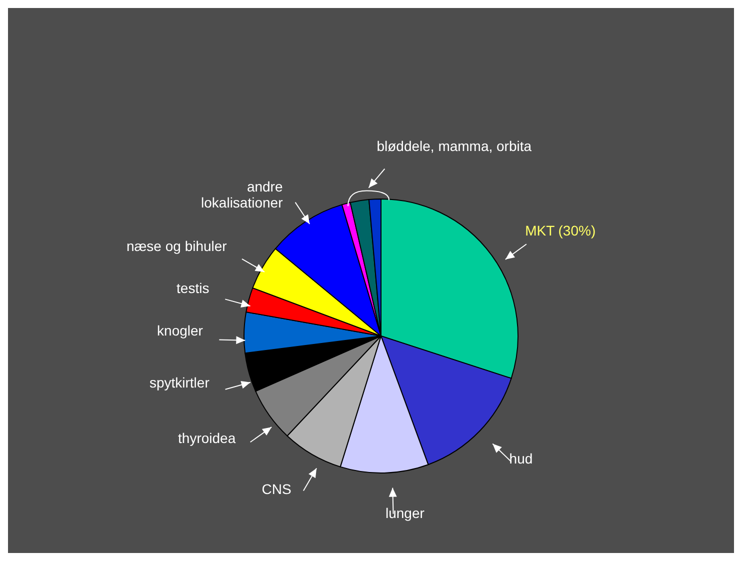  I want to click on slice-label: andre lokalisationer, so click(242, 194).